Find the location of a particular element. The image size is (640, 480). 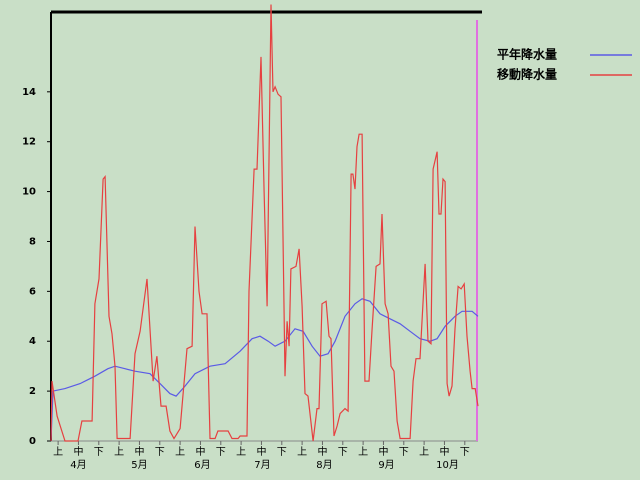

y-tick-label: 10 is located at coordinates (29, 192).